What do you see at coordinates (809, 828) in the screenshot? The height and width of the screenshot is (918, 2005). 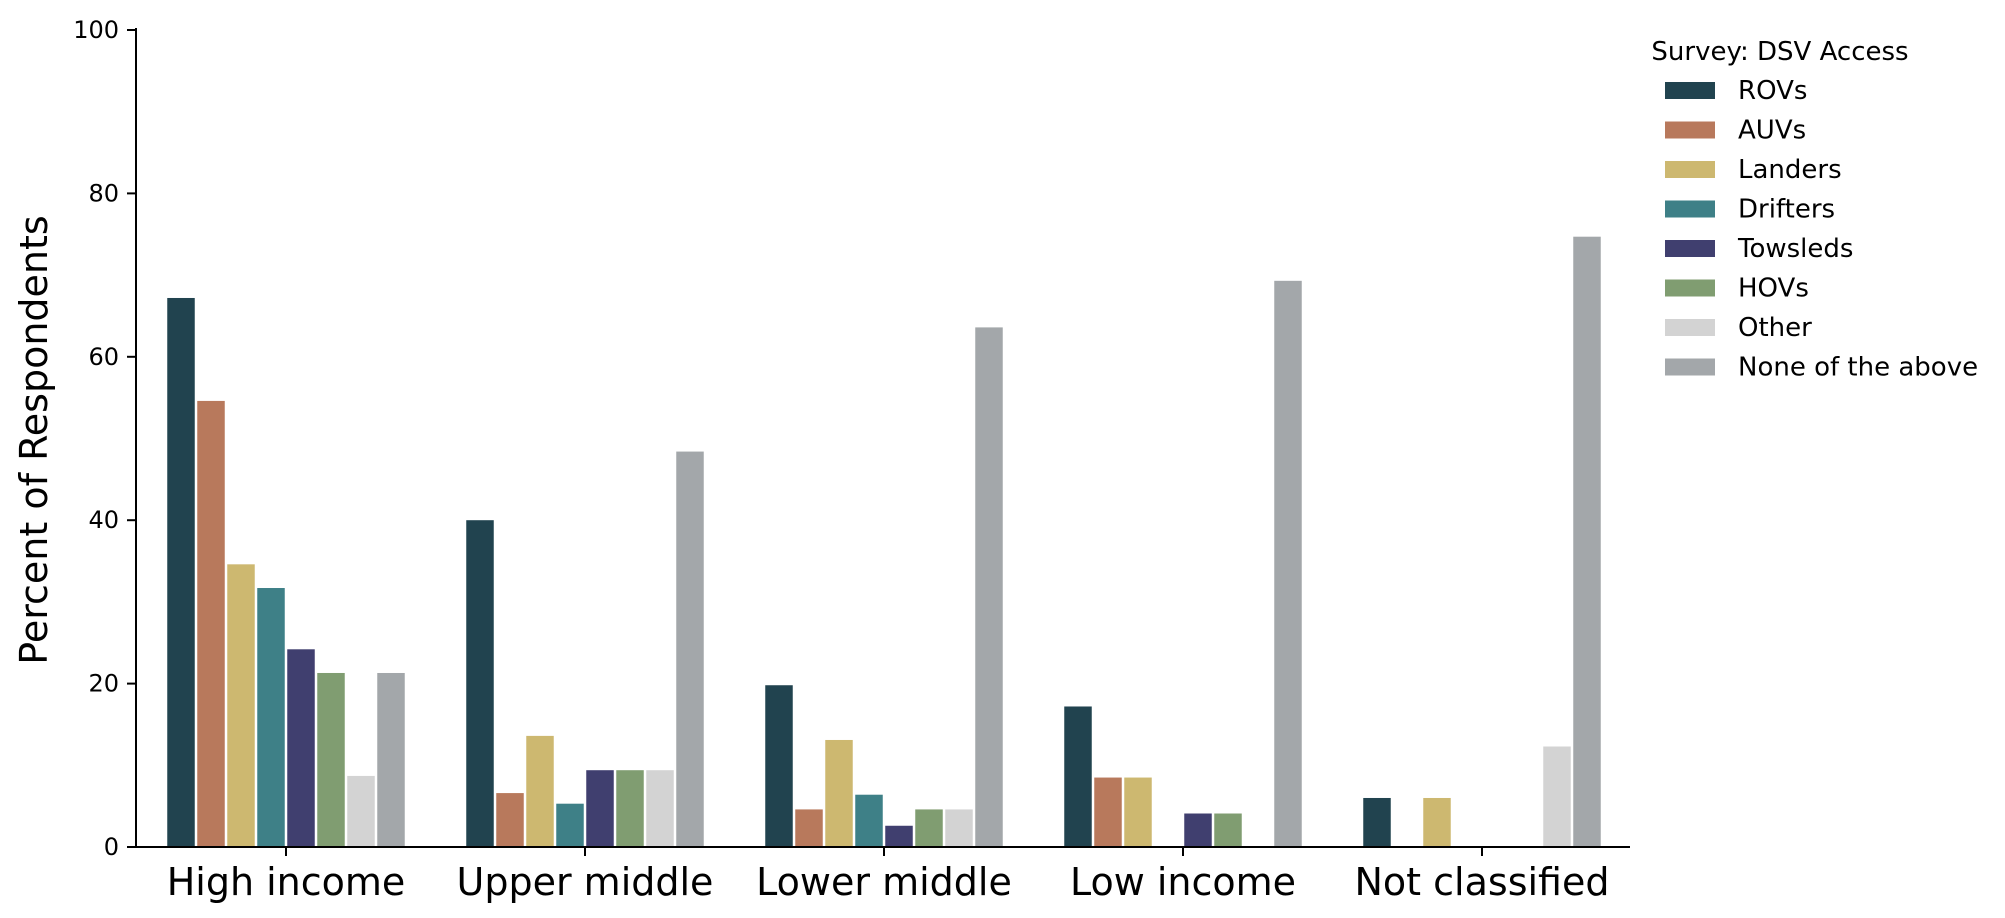 I see `bar-auvs-lower-middle` at bounding box center [809, 828].